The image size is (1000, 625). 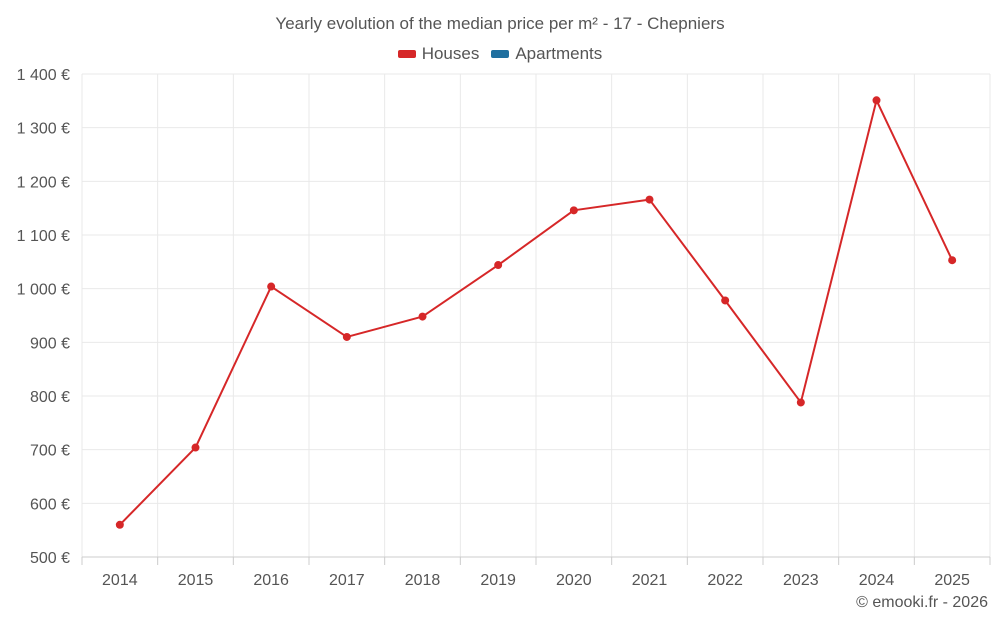 I want to click on data-point-houses-2021, so click(x=649, y=199).